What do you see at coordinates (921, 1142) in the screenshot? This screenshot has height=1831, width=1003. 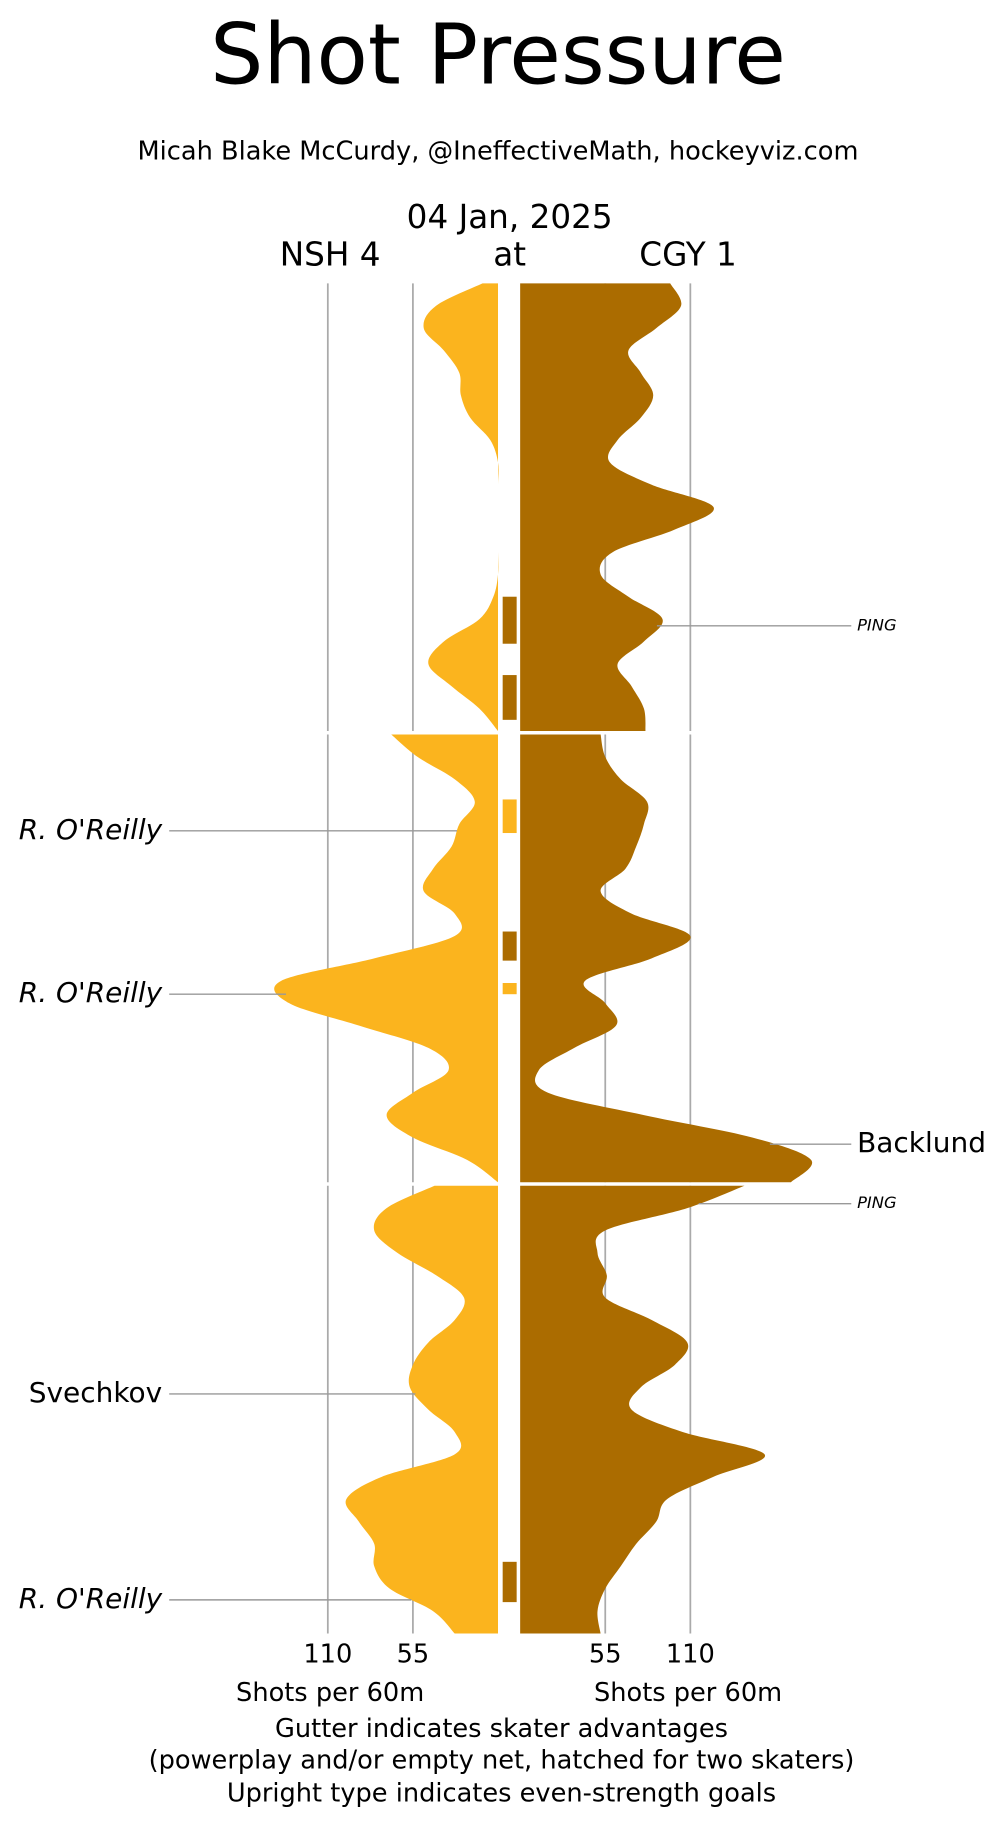 I see `goal-label: Backlund` at bounding box center [921, 1142].